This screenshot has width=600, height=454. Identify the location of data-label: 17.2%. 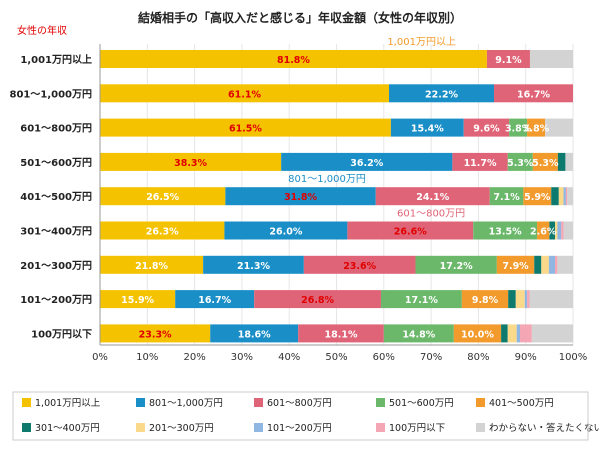
(456, 266).